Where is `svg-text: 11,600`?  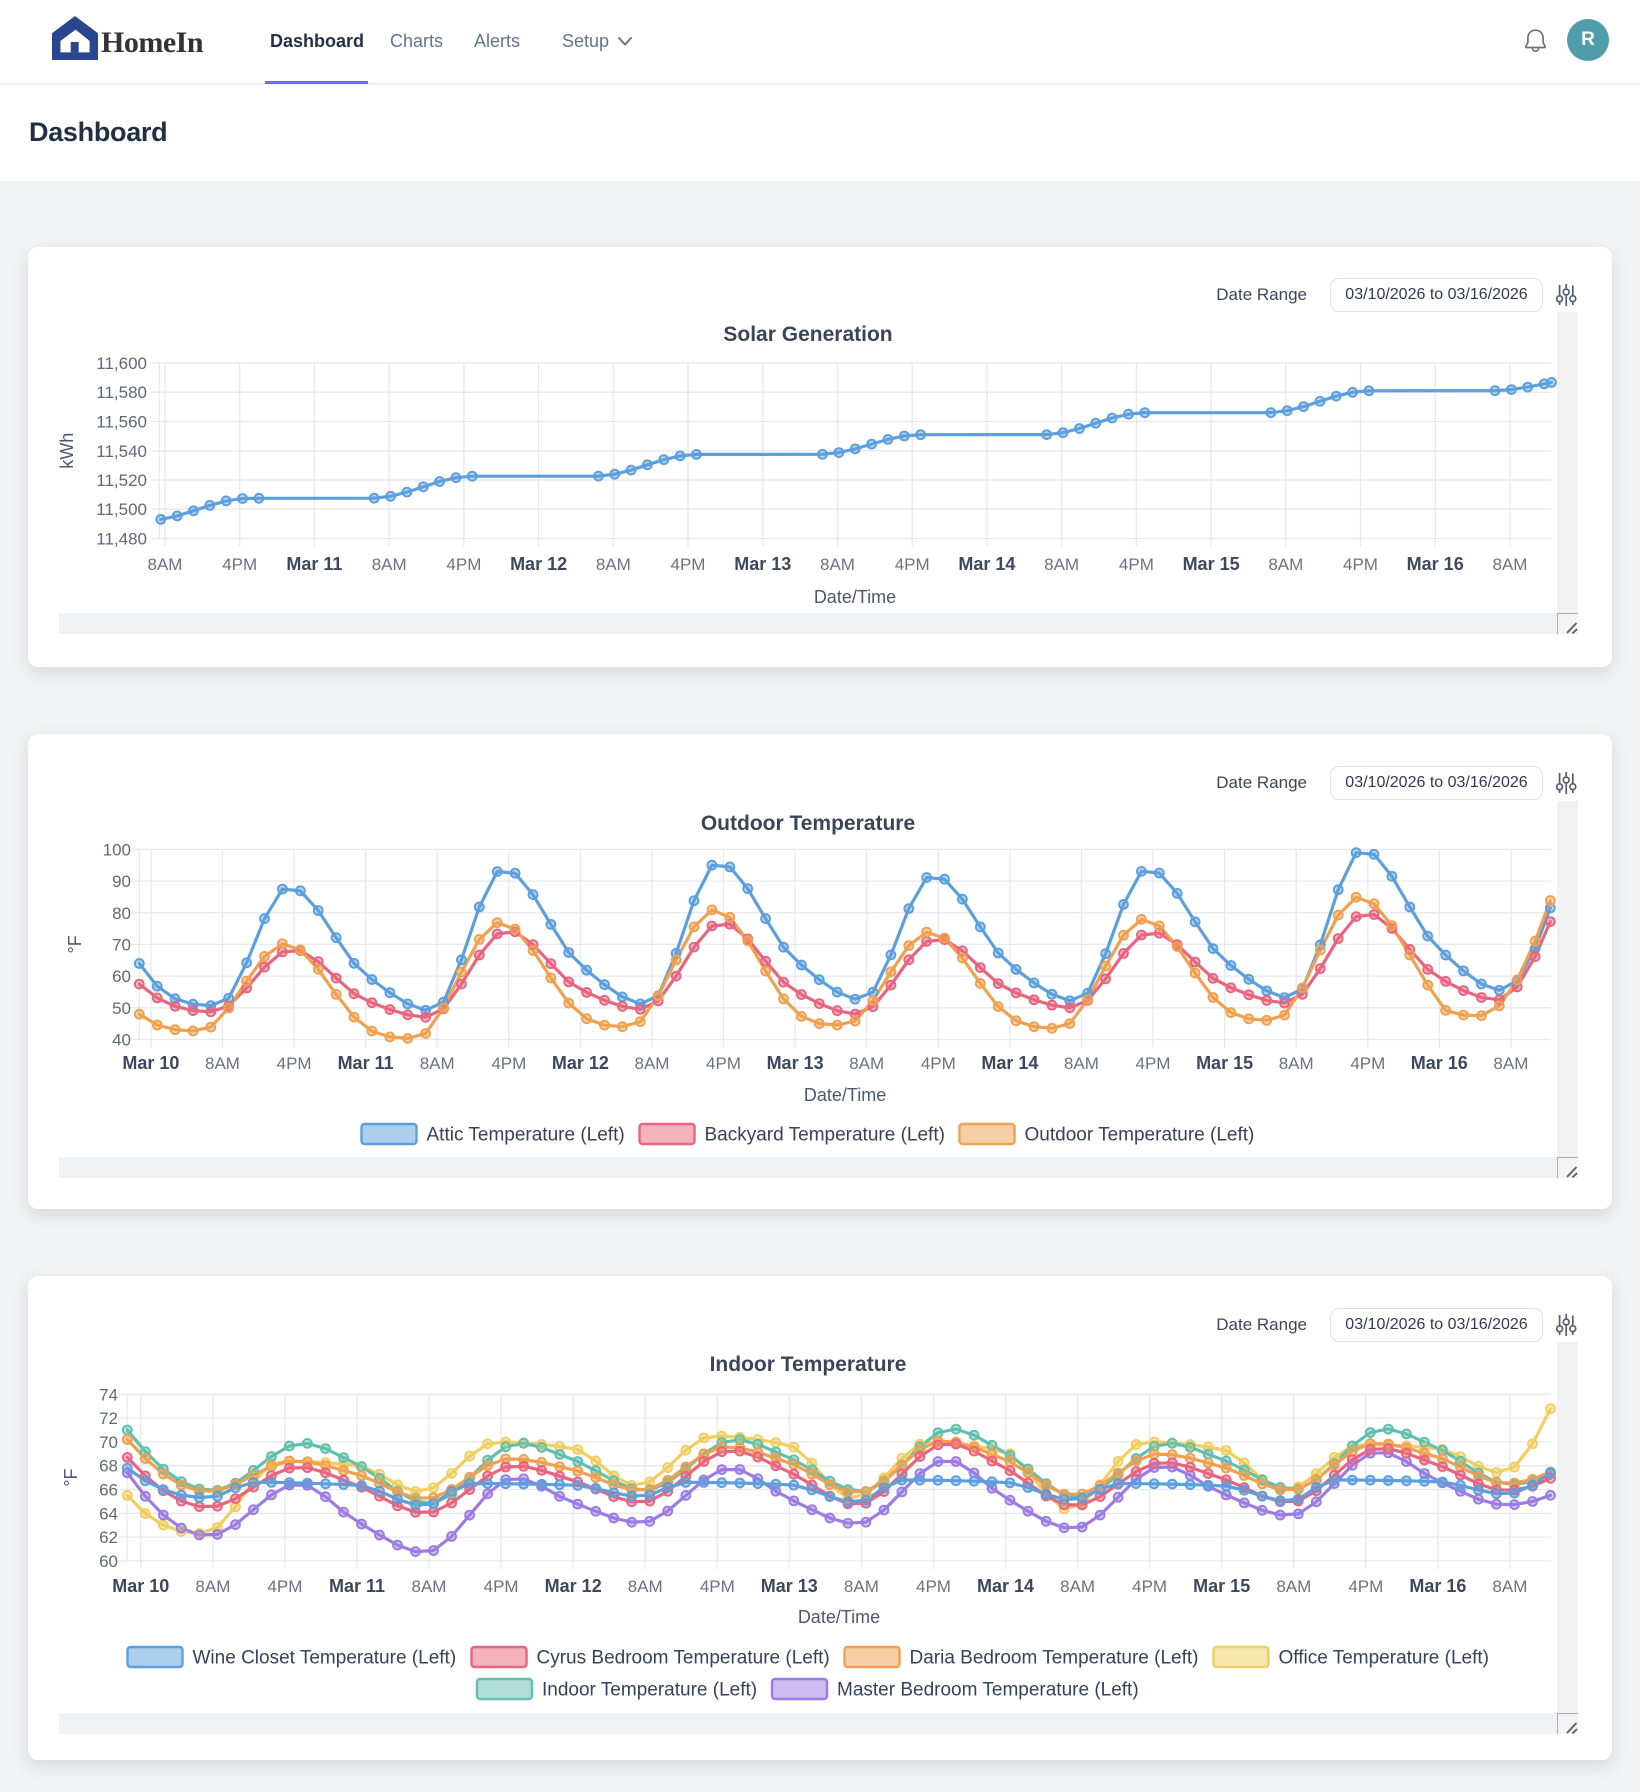 svg-text: 11,600 is located at coordinates (121, 363).